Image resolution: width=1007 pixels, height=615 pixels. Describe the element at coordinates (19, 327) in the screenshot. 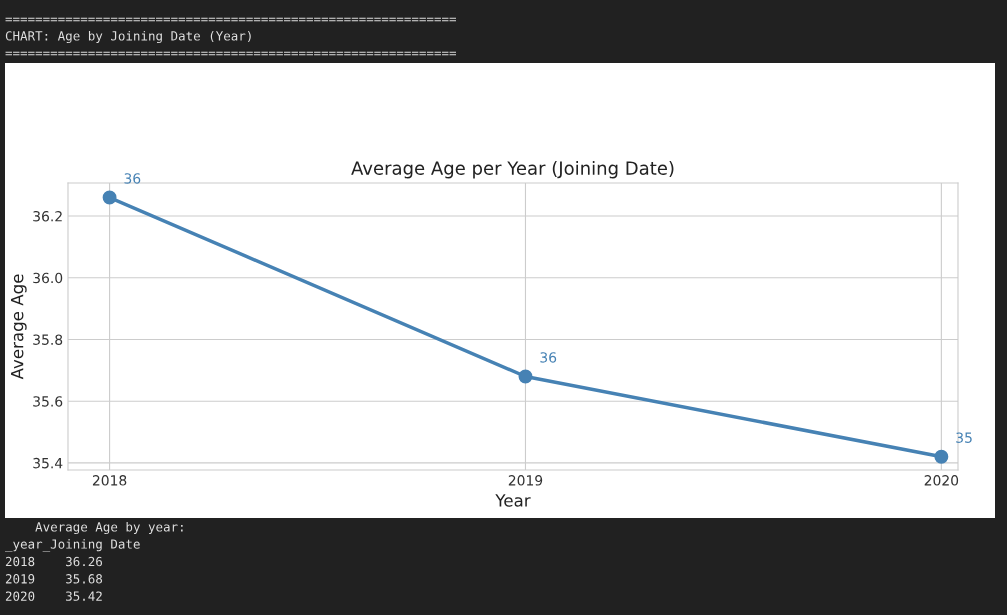

I see `y-axis-title: Average Age` at that location.